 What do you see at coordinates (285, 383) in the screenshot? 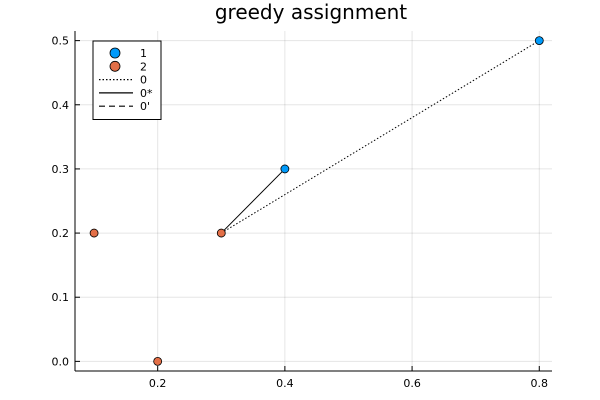
I see `x-tick-label: 0.4` at bounding box center [285, 383].